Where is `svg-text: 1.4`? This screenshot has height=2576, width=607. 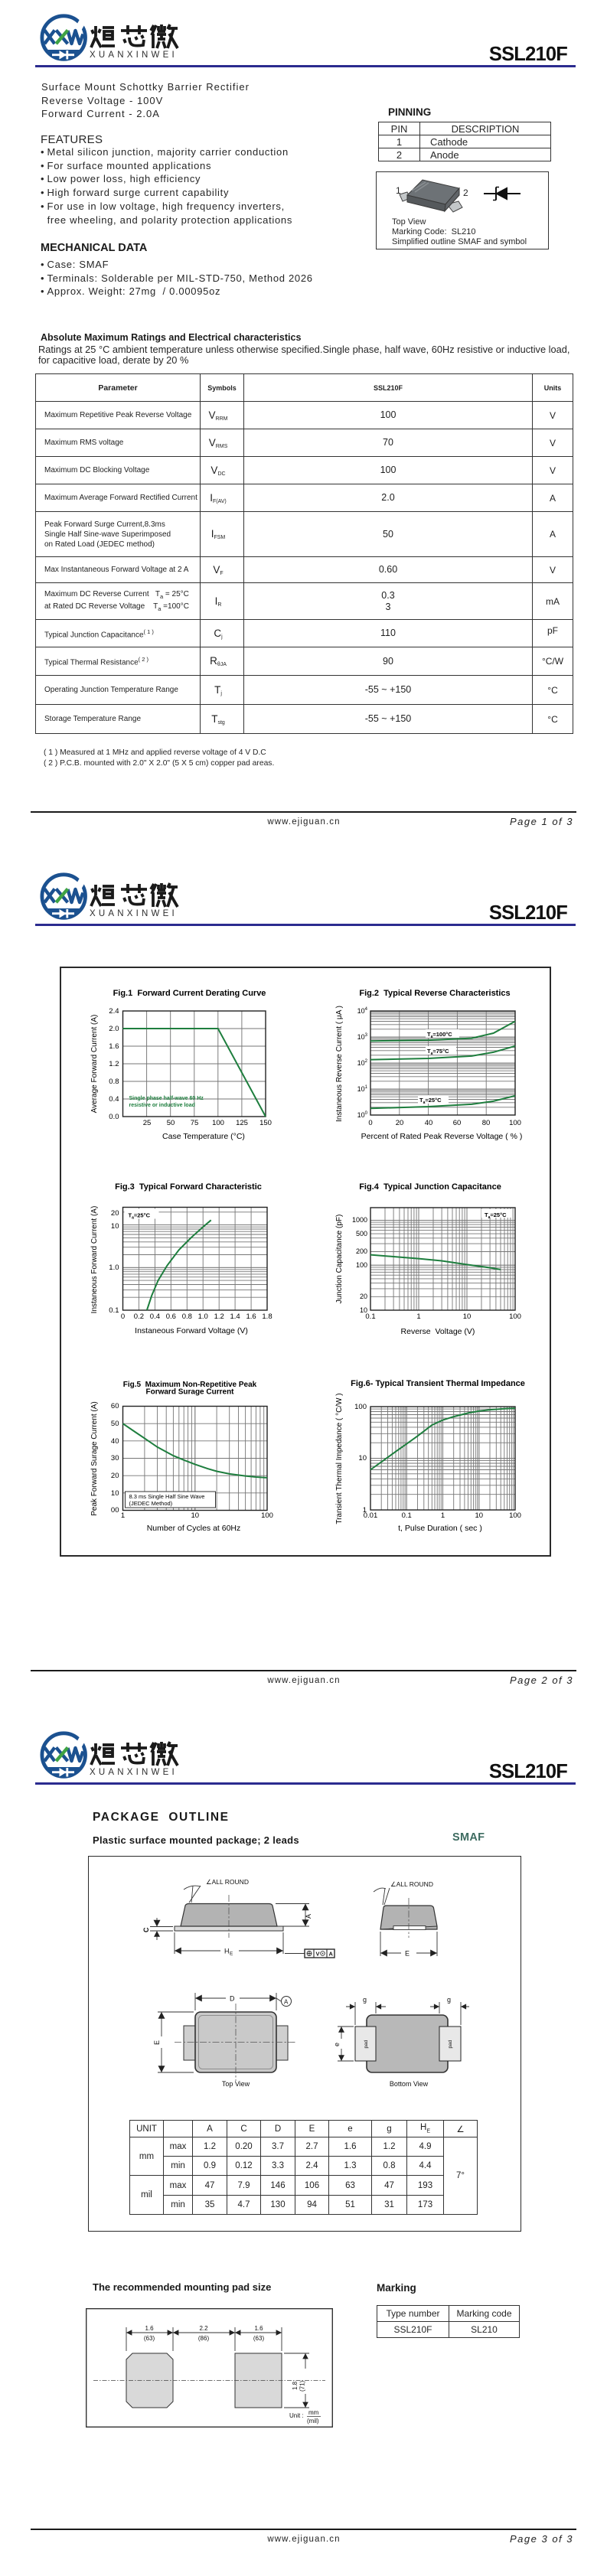 svg-text: 1.4 is located at coordinates (235, 1316).